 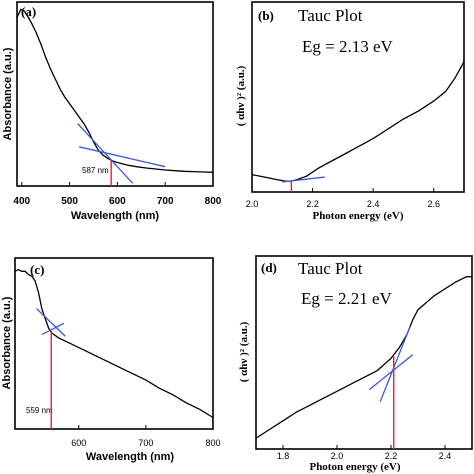 What do you see at coordinates (330, 15) in the screenshot?
I see `panel-b-title: Tauc Plot` at bounding box center [330, 15].